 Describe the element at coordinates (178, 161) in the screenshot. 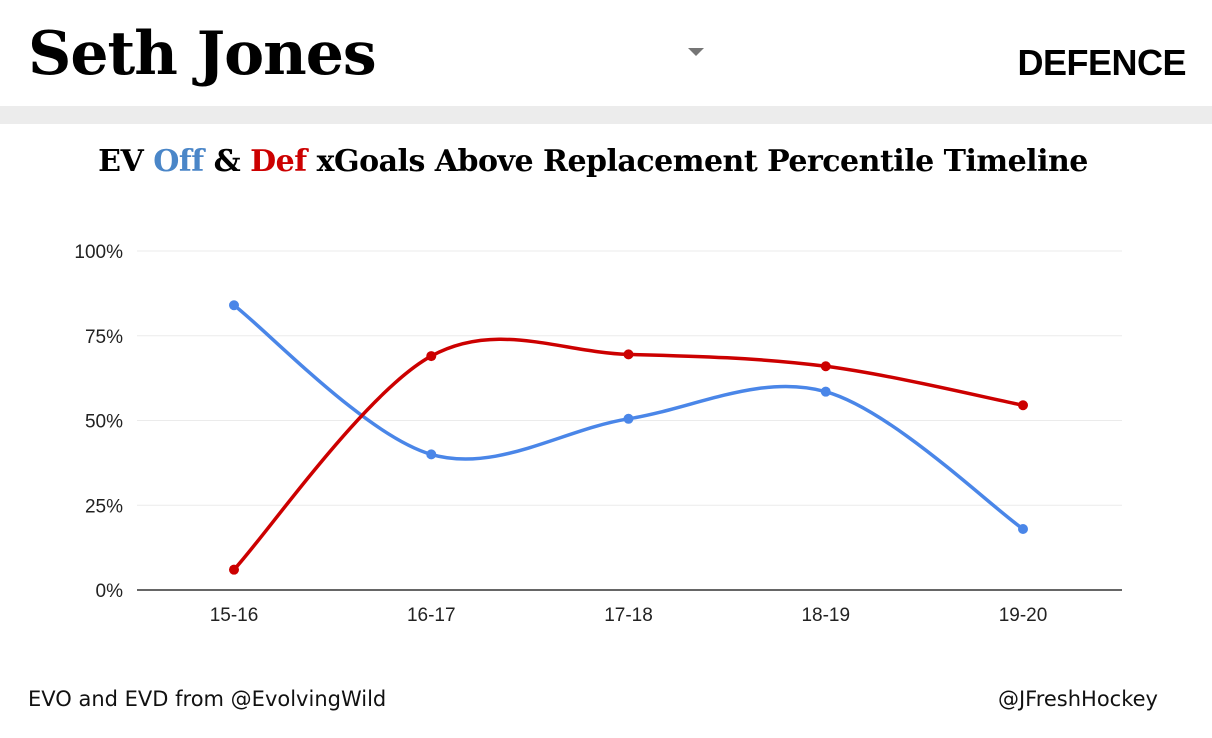

I see `chart-title-off: Off` at that location.